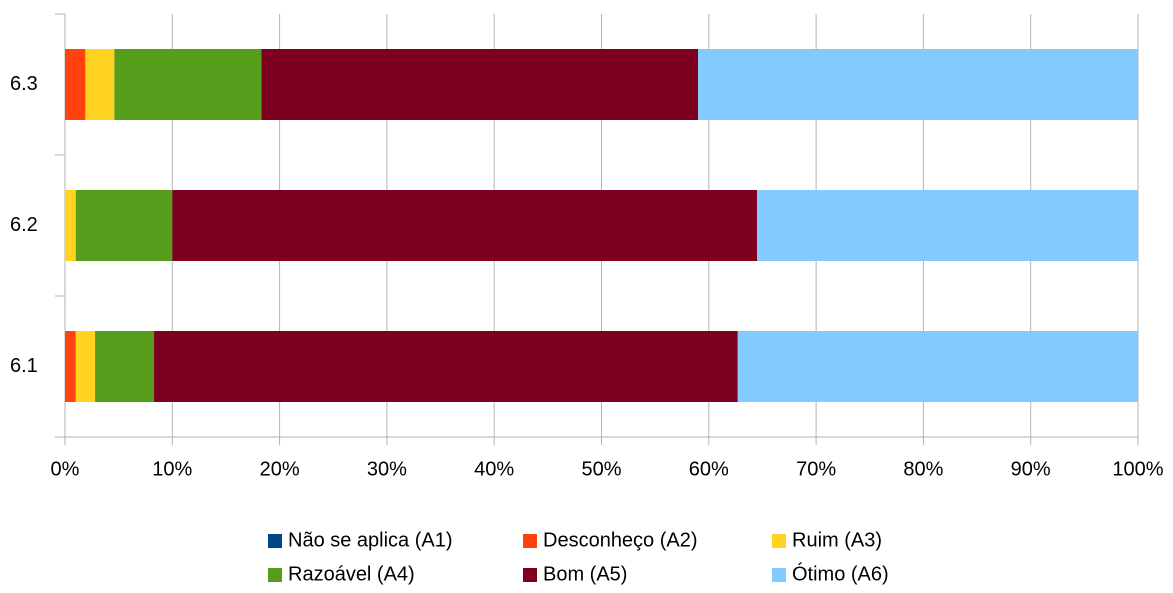  I want to click on legend-label: Ótimo (A6), so click(840, 573).